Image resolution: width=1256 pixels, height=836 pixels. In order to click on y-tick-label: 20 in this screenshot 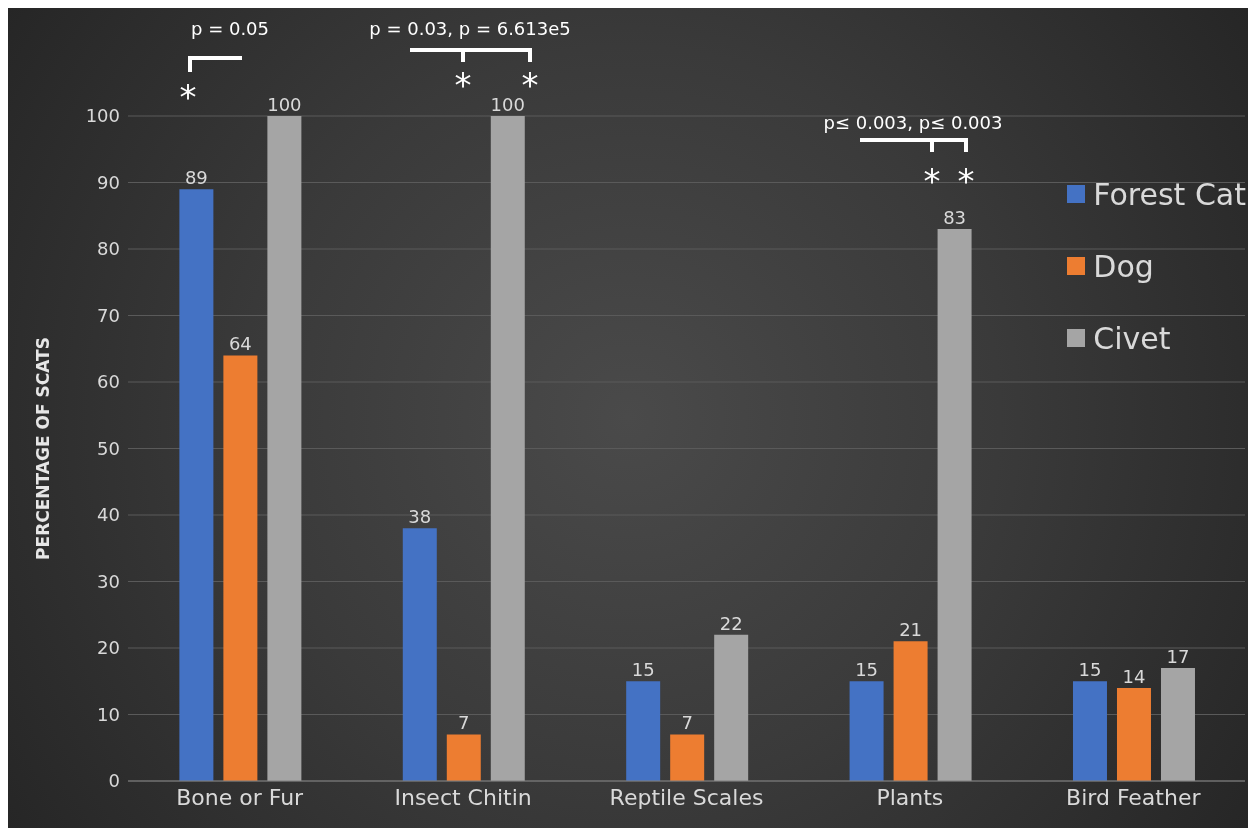, I will do `click(108, 648)`.